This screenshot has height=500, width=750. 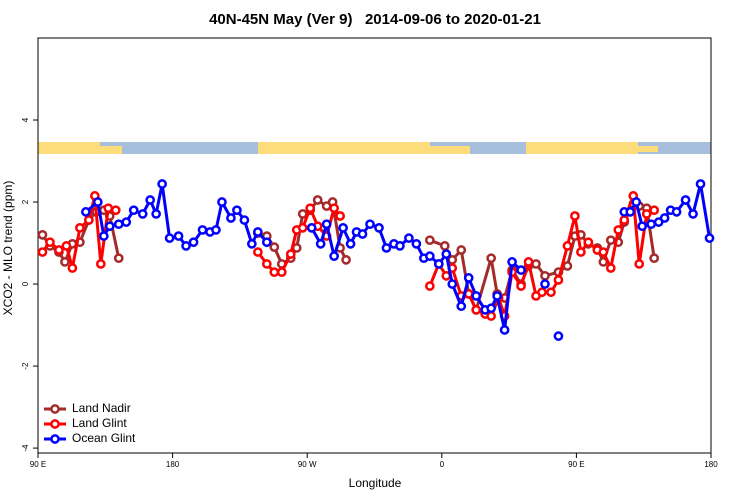 What do you see at coordinates (25, 283) in the screenshot?
I see `y-tick-label: 0` at bounding box center [25, 283].